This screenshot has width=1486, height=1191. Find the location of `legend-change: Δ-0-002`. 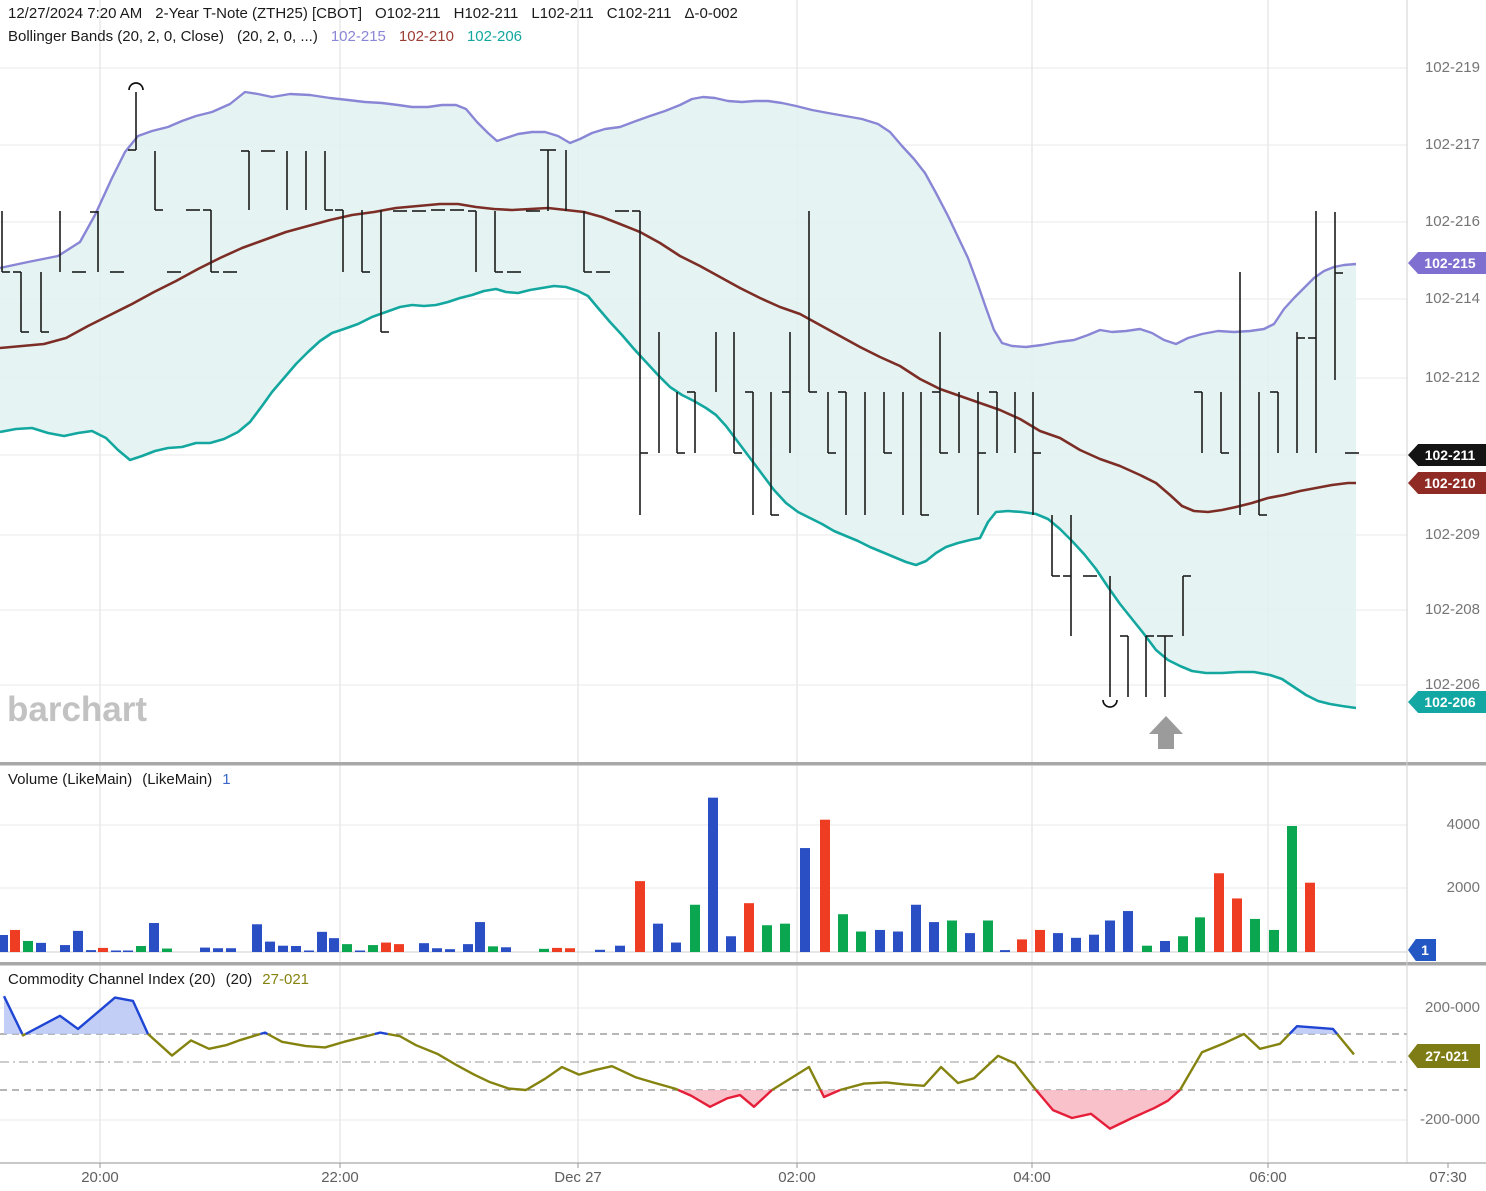

legend-change: Δ-0-002 is located at coordinates (711, 13).